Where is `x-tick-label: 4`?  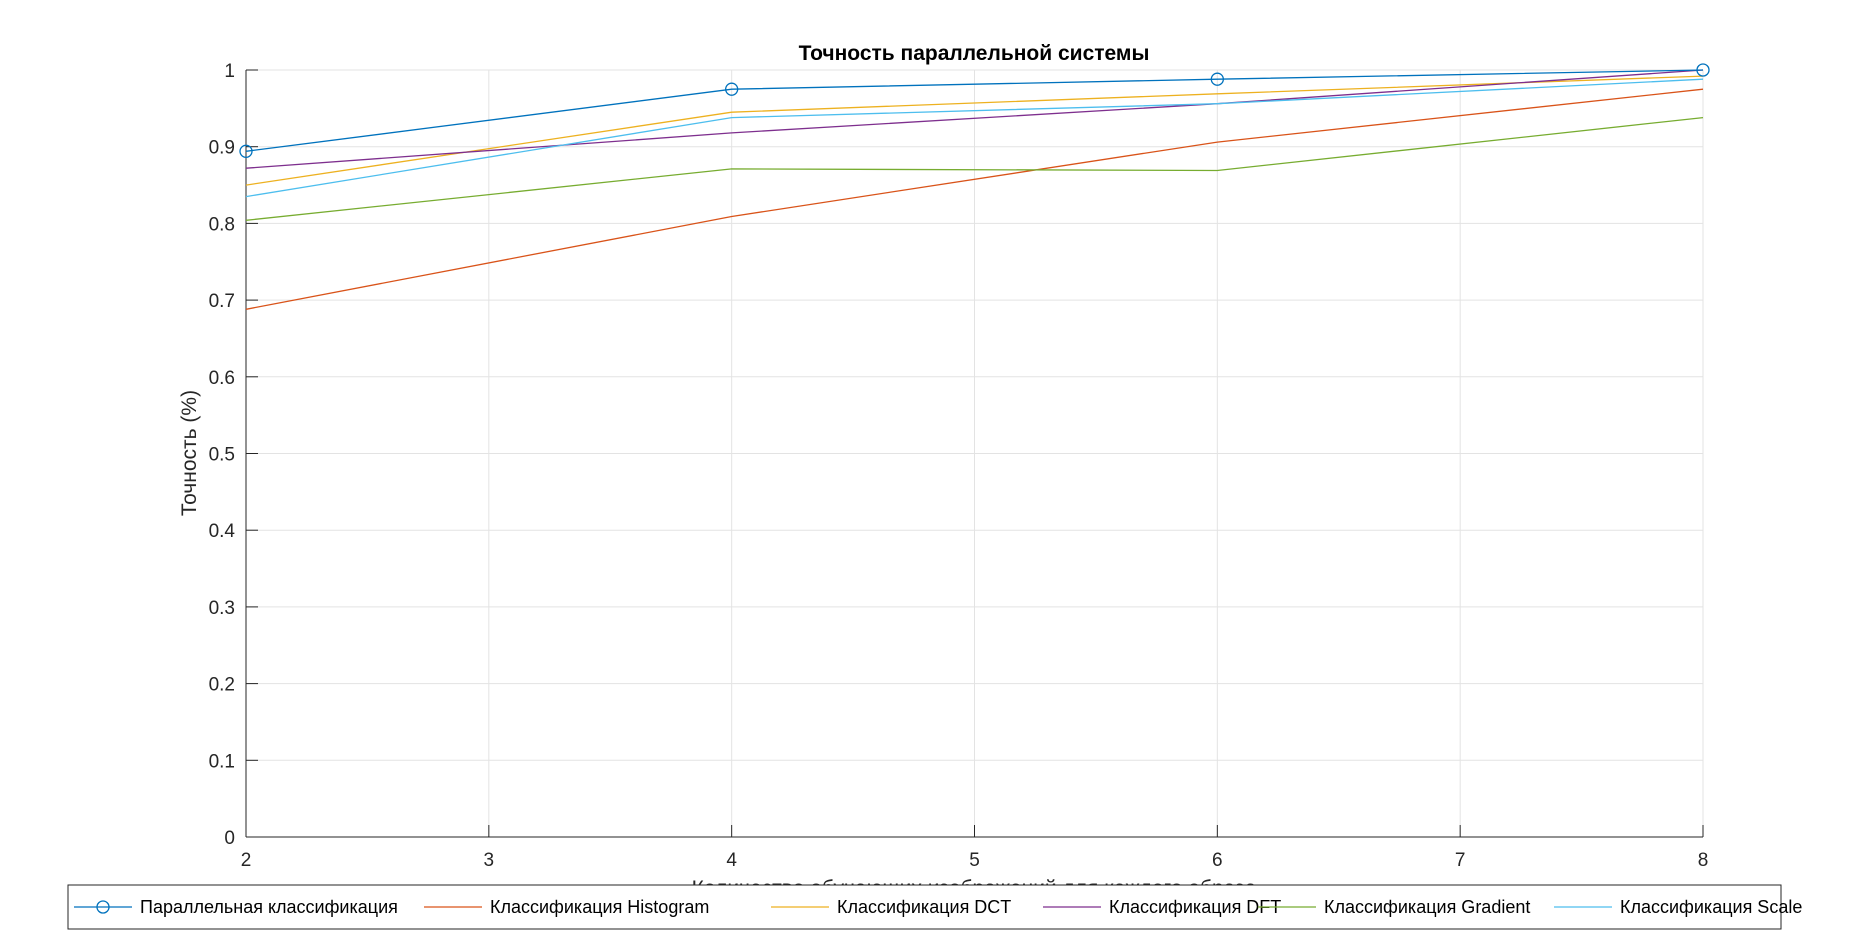 x-tick-label: 4 is located at coordinates (731, 860).